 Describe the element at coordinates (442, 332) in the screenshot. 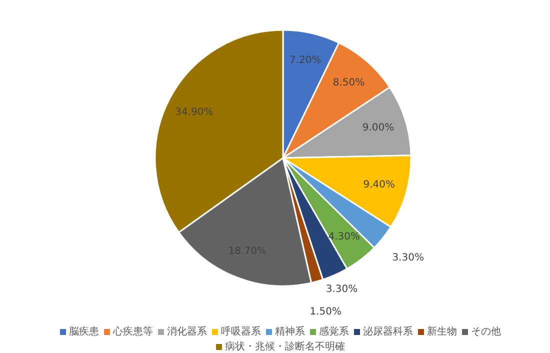

I see `legend-label: 新生物` at that location.